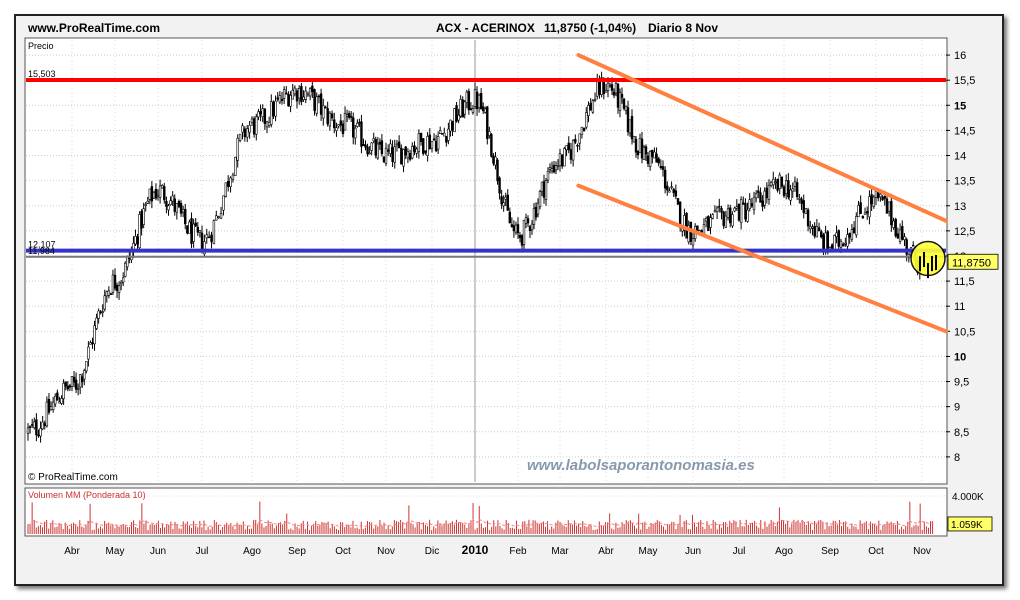 The image size is (1020, 600). Describe the element at coordinates (42, 245) in the screenshot. I see `level-label: 12,107` at that location.